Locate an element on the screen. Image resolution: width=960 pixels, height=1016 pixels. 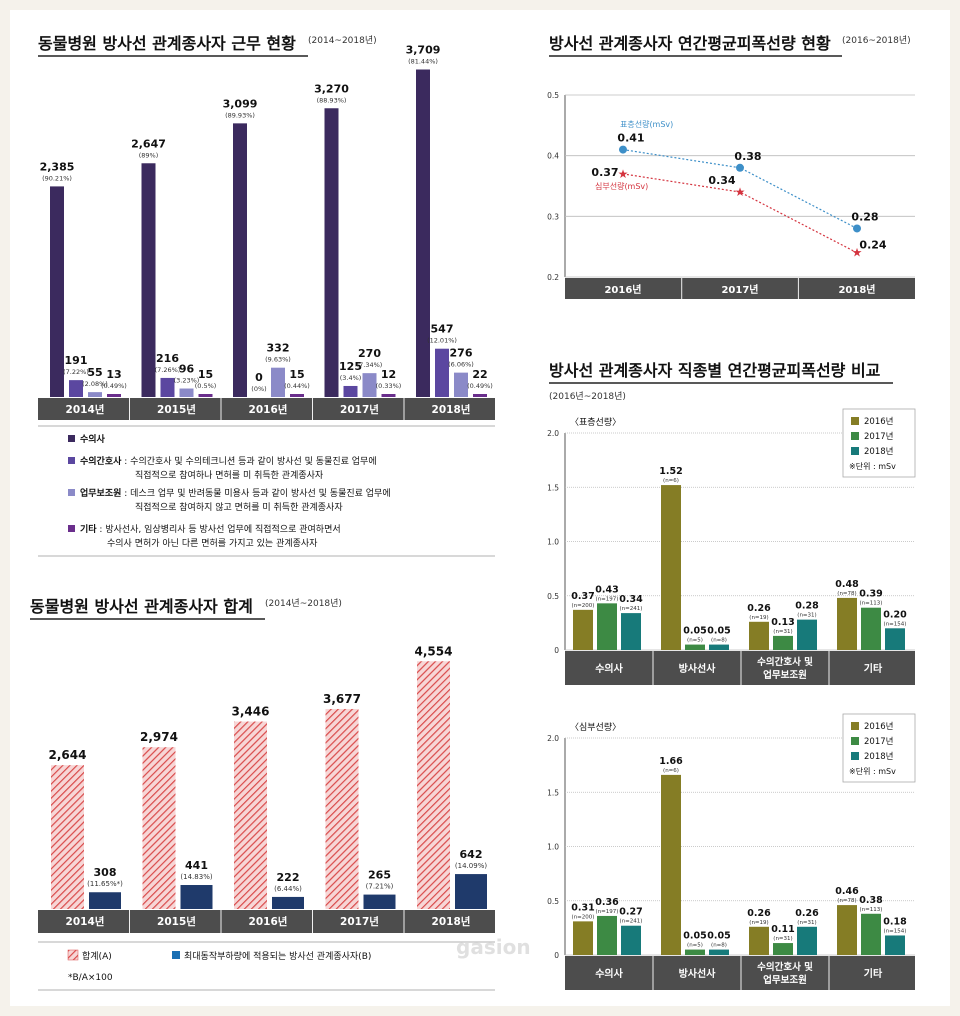
deep-y-tick-label-0: 0 is located at coordinates (556, 955).